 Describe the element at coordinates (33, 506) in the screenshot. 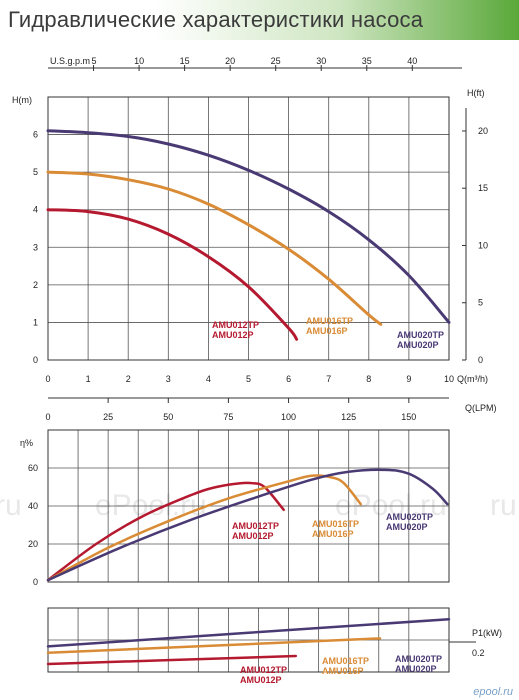

I see `y-tick-label: 40` at that location.